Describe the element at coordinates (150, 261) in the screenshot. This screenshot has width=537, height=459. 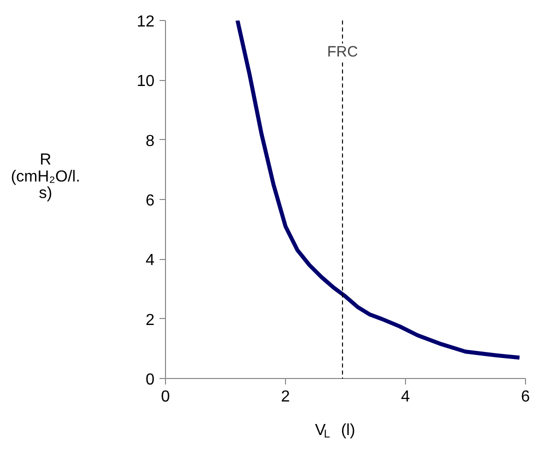
I see `y-tick-label: 4` at that location.